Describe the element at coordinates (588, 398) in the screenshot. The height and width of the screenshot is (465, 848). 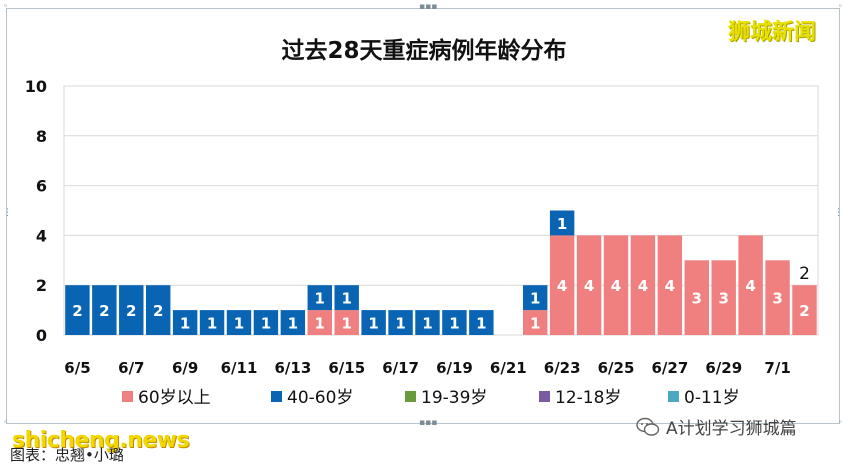
I see `legend-label: 12-18岁` at that location.